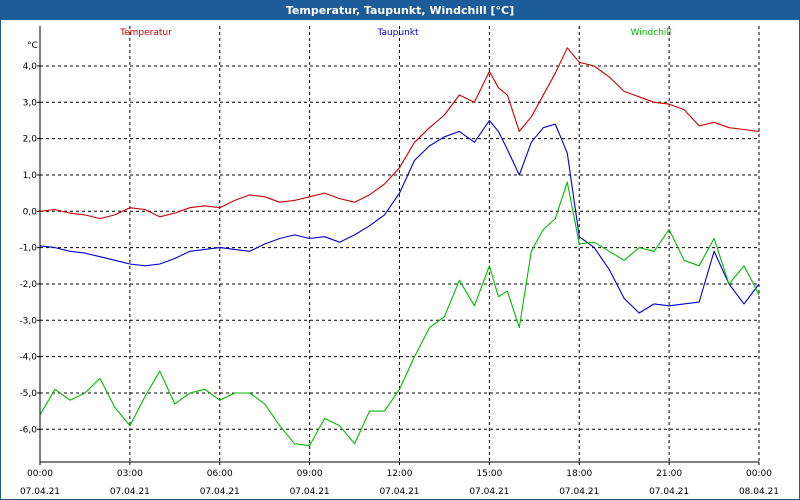 The image size is (800, 500). Describe the element at coordinates (669, 474) in the screenshot. I see `x-tick-time-label: 21:00` at that location.